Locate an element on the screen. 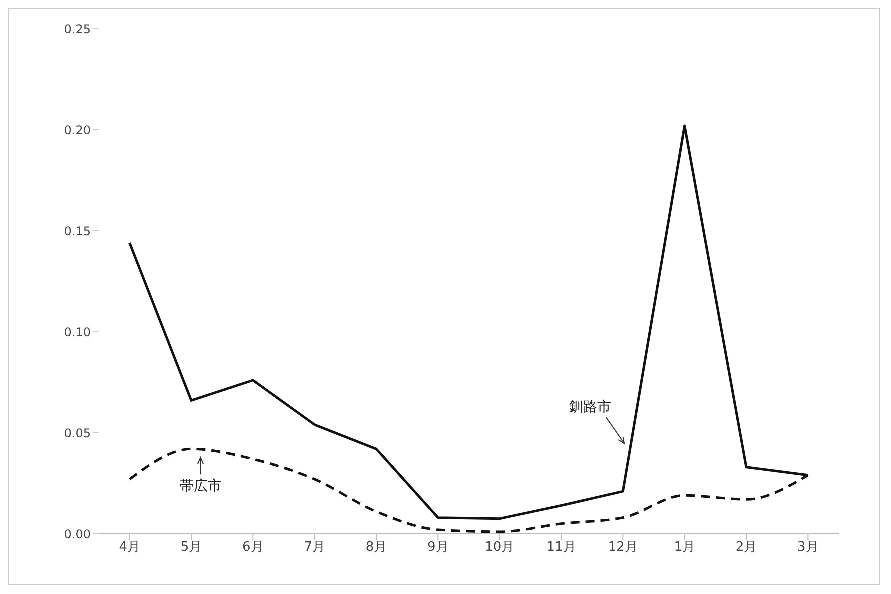 This screenshot has height=594, width=891. series-label: 帯広市 is located at coordinates (201, 486).